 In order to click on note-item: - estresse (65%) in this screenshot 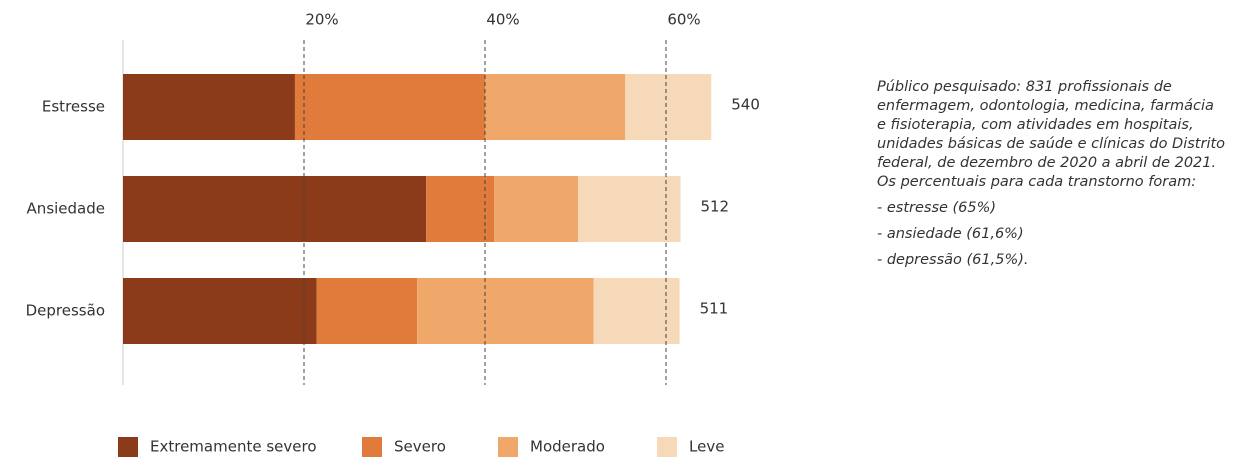, I will do `click(937, 208)`.